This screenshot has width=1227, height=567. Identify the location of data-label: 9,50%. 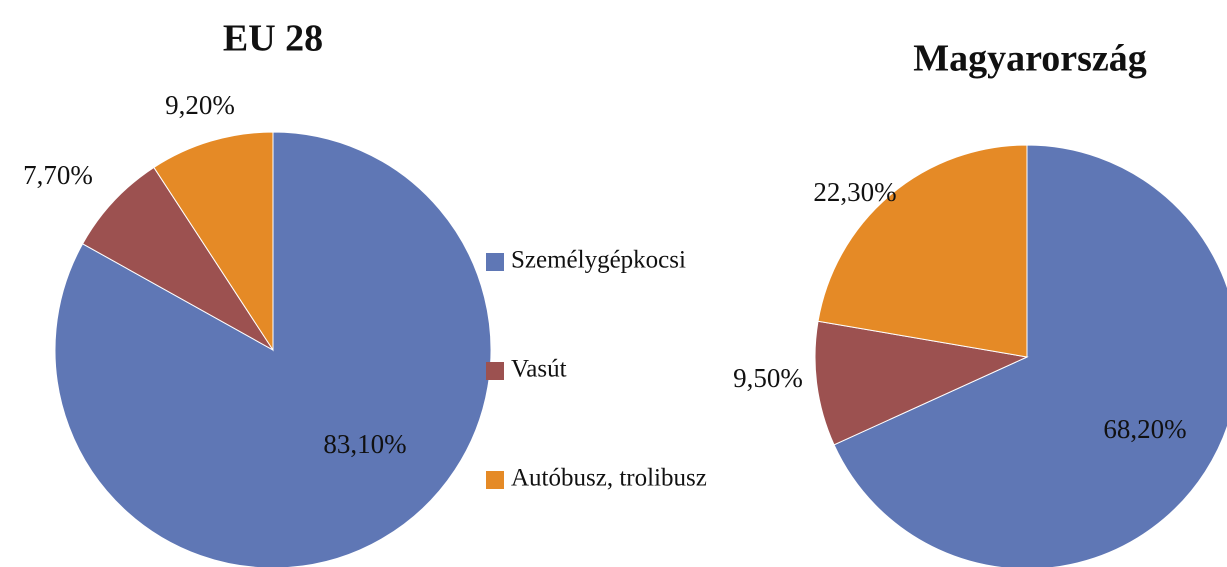
(768, 378).